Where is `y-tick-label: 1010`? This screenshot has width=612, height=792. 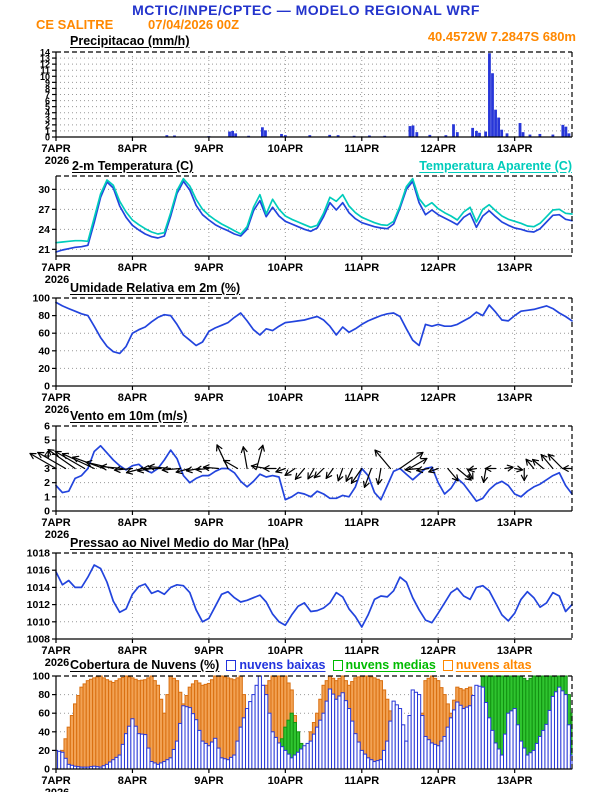
y-tick-label: 1010 is located at coordinates (39, 622).